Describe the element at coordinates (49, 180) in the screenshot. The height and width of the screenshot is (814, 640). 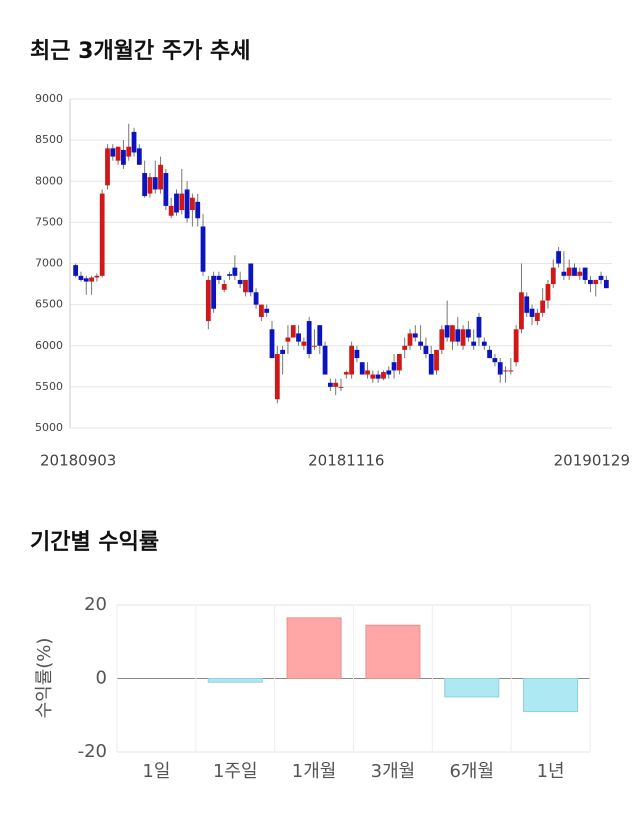
I see `y-tick-label: 8000` at that location.